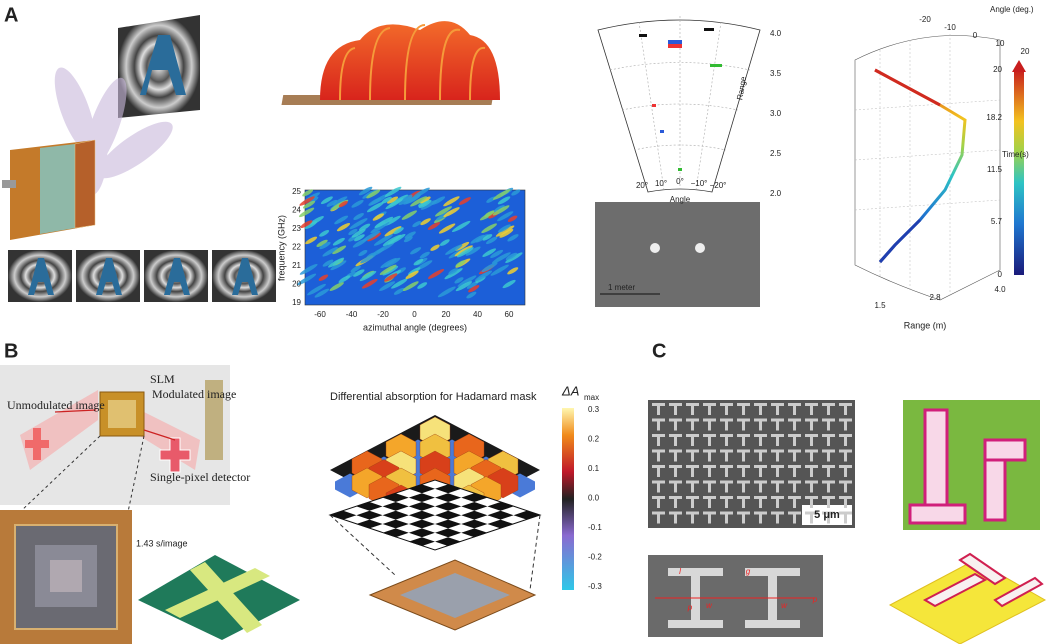  Describe the element at coordinates (66, 577) in the screenshot. I see `chip-photo` at that location.